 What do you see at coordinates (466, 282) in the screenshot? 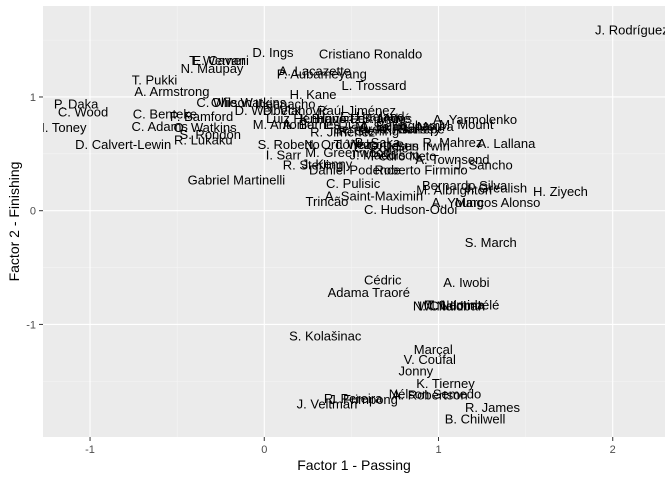
I see `point-label: A. Iwobi` at bounding box center [466, 282].